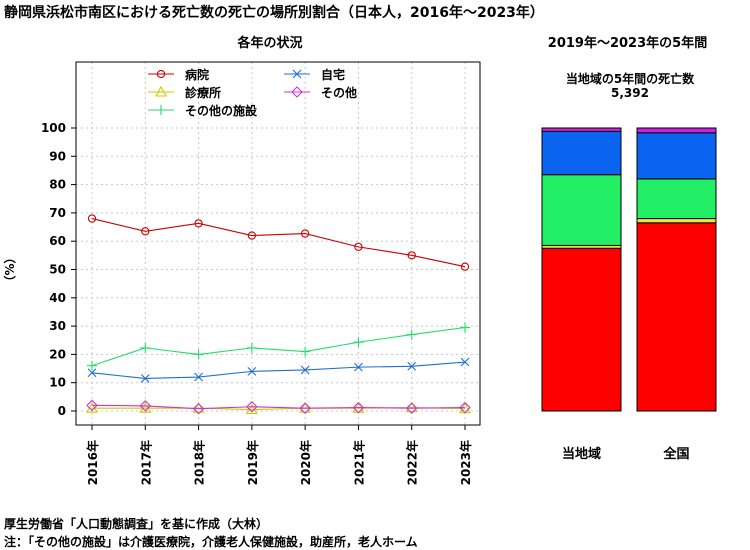 This screenshot has height=550, width=750. Describe the element at coordinates (305, 462) in the screenshot. I see `x-tick-label: 2020年` at that location.